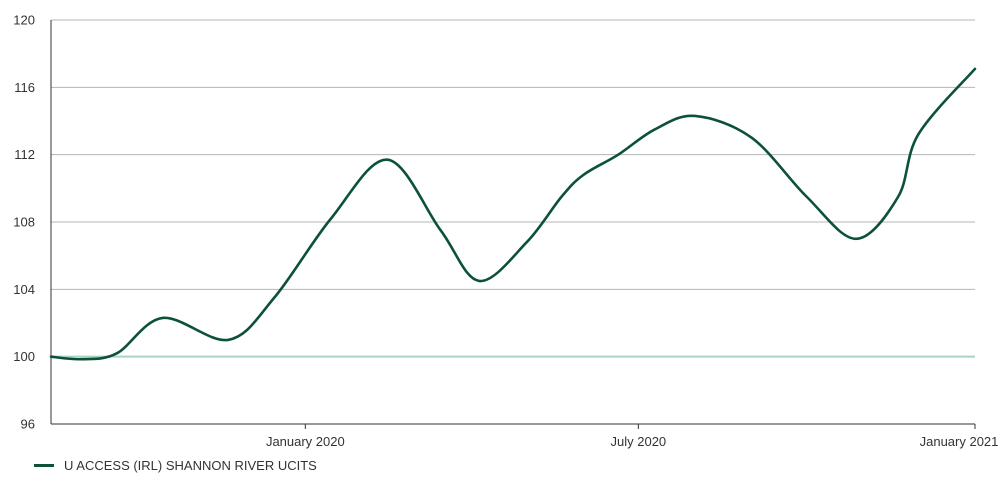 The width and height of the screenshot is (1003, 478). What do you see at coordinates (44, 465) in the screenshot?
I see `legend-swatch` at bounding box center [44, 465].